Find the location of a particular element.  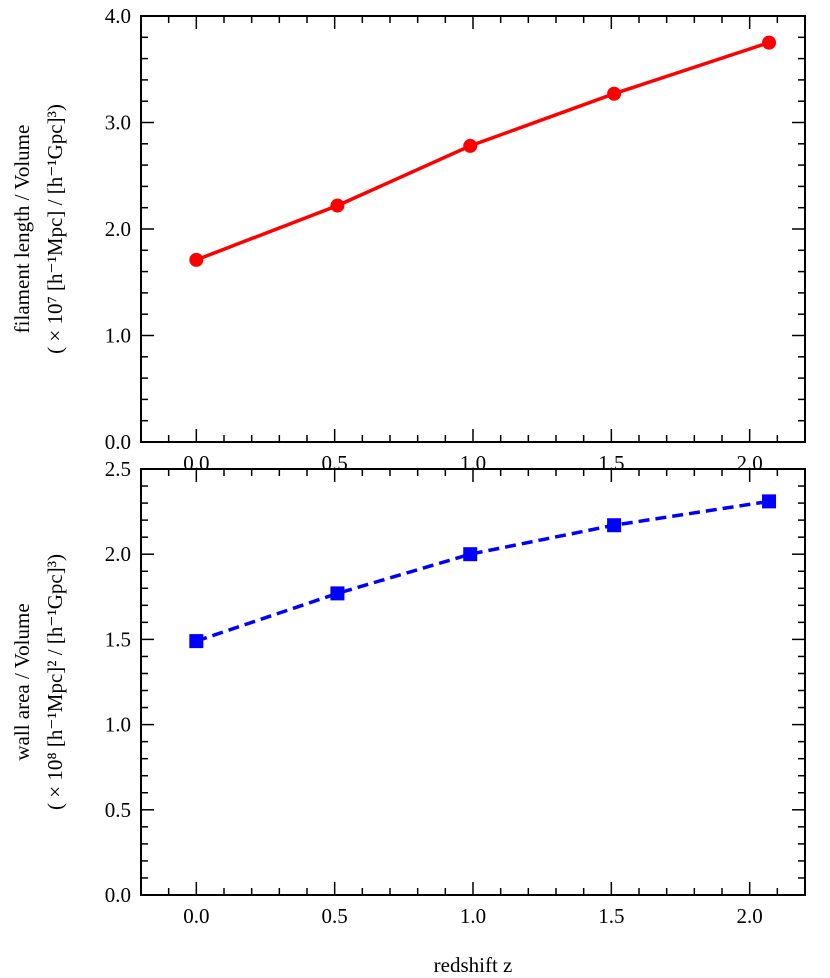

x-tick-label: 1.5 is located at coordinates (611, 916).